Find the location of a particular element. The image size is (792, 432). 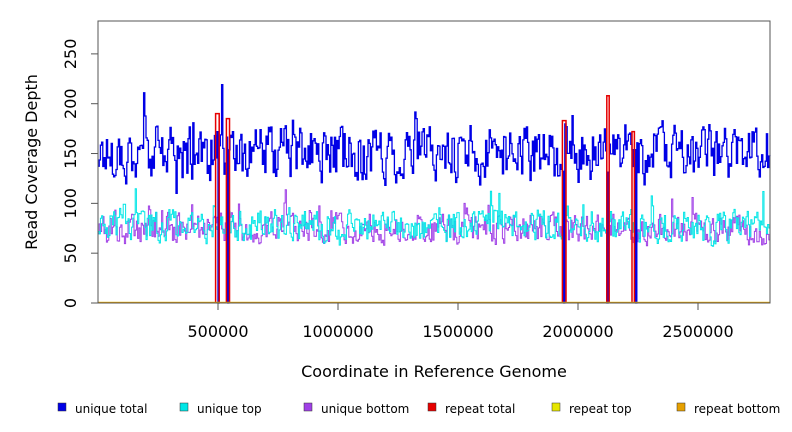

x-tick-label: 1500000 is located at coordinates (457, 331).